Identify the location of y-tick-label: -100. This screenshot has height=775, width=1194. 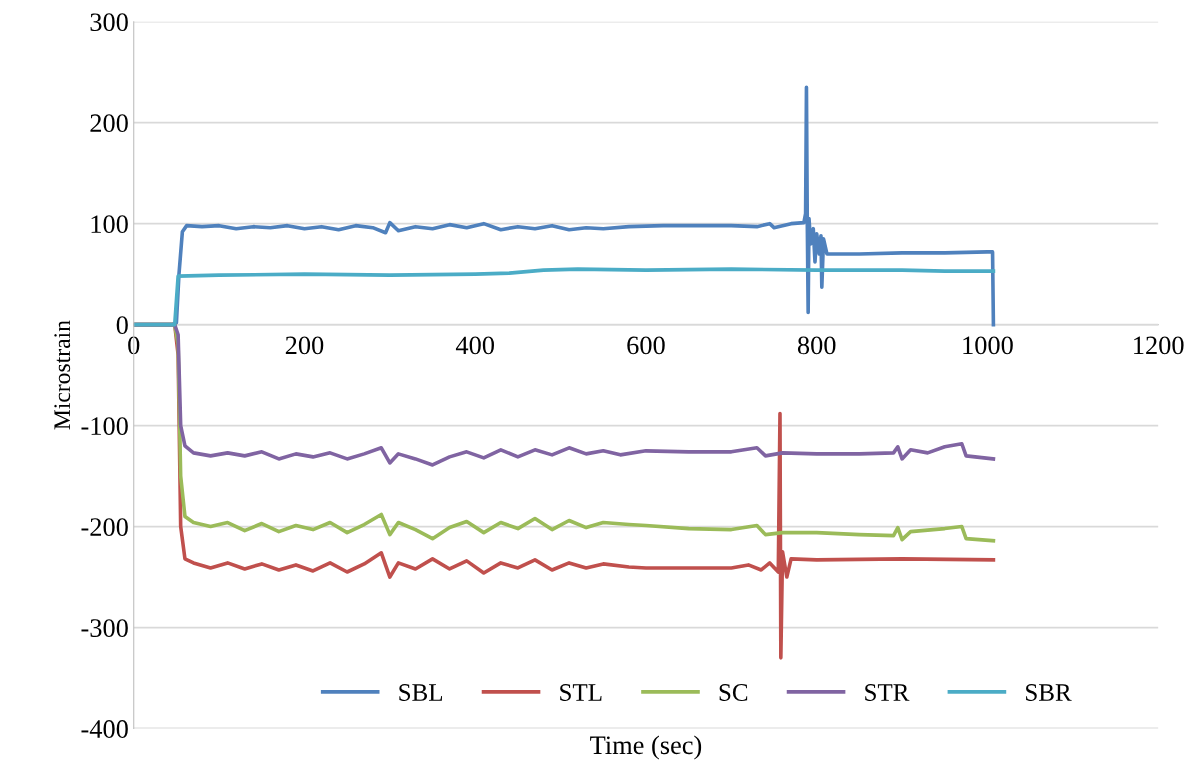
(104, 426).